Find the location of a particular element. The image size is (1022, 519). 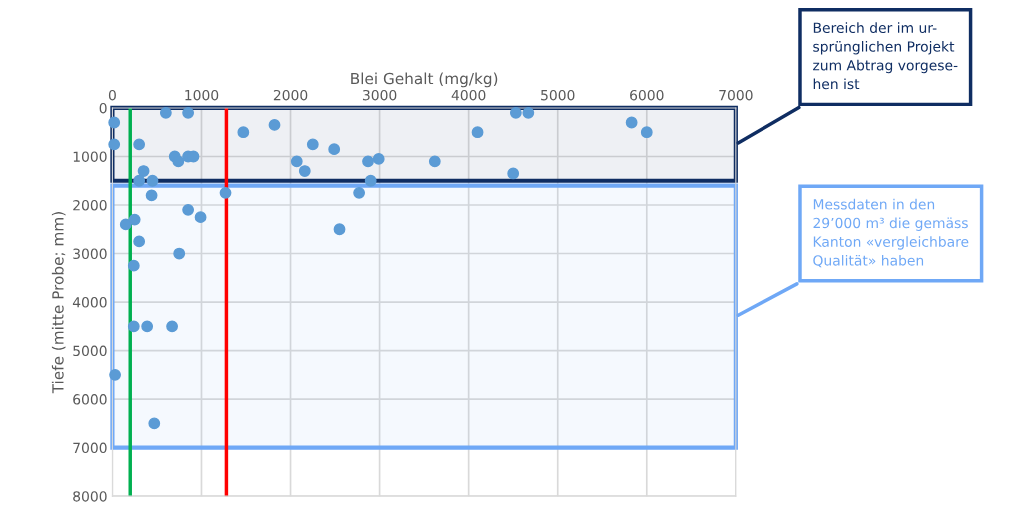

band-label: Bereich der im ur- sprünglichen Projekt zum Abtrag vorgese- hen ist is located at coordinates (885, 56).